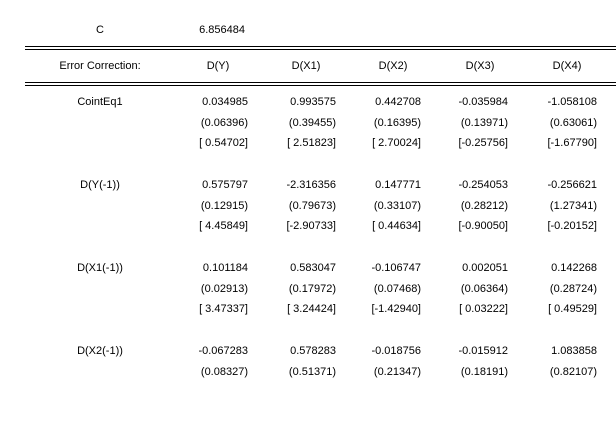  Describe the element at coordinates (397, 288) in the screenshot. I see `cell: (0.07468)` at that location.